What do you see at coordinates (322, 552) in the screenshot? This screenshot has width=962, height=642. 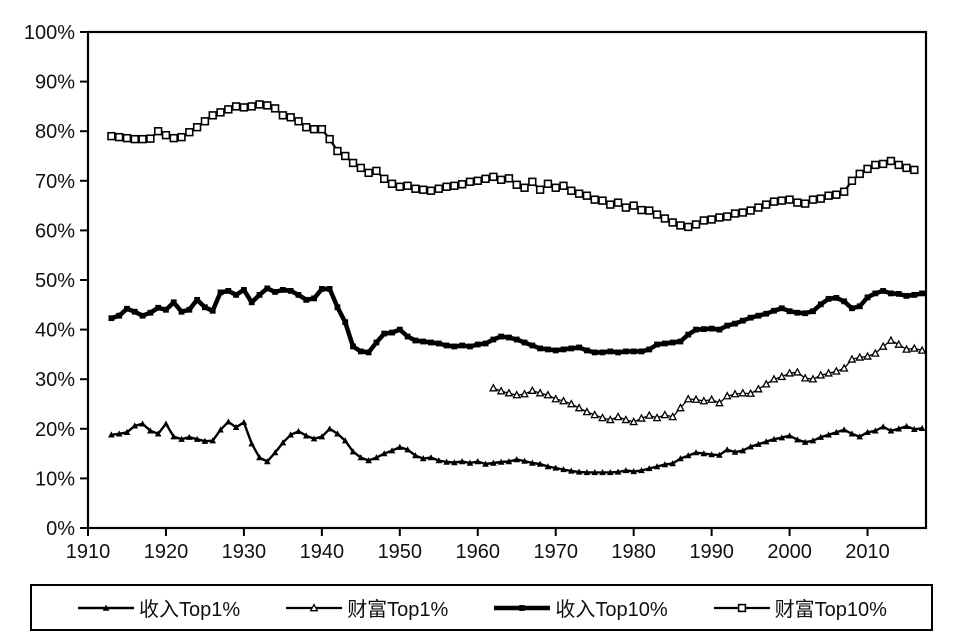 I see `x-tick-label: 1940` at bounding box center [322, 552].